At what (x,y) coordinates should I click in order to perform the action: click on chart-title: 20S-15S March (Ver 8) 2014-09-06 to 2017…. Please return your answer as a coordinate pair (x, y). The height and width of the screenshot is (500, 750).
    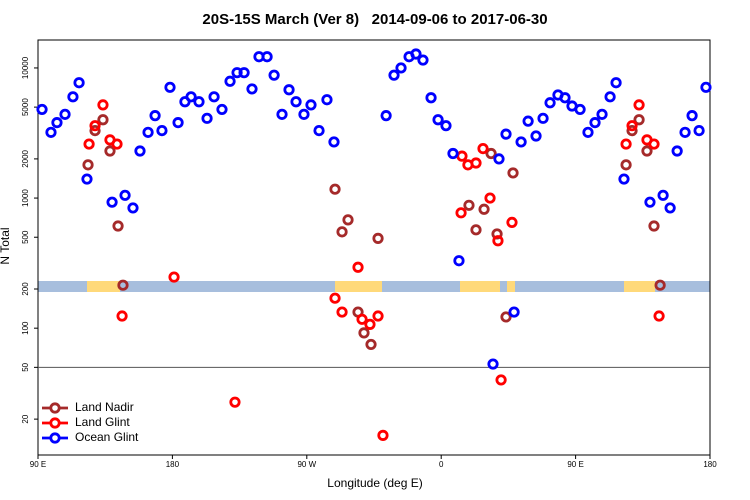
    Looking at the image, I should click on (374, 19).